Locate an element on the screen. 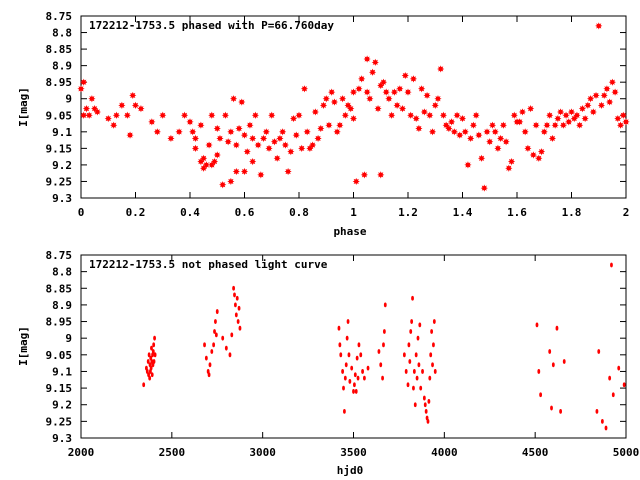  unphased-y-axis-label: I[mag] is located at coordinates (23, 346).